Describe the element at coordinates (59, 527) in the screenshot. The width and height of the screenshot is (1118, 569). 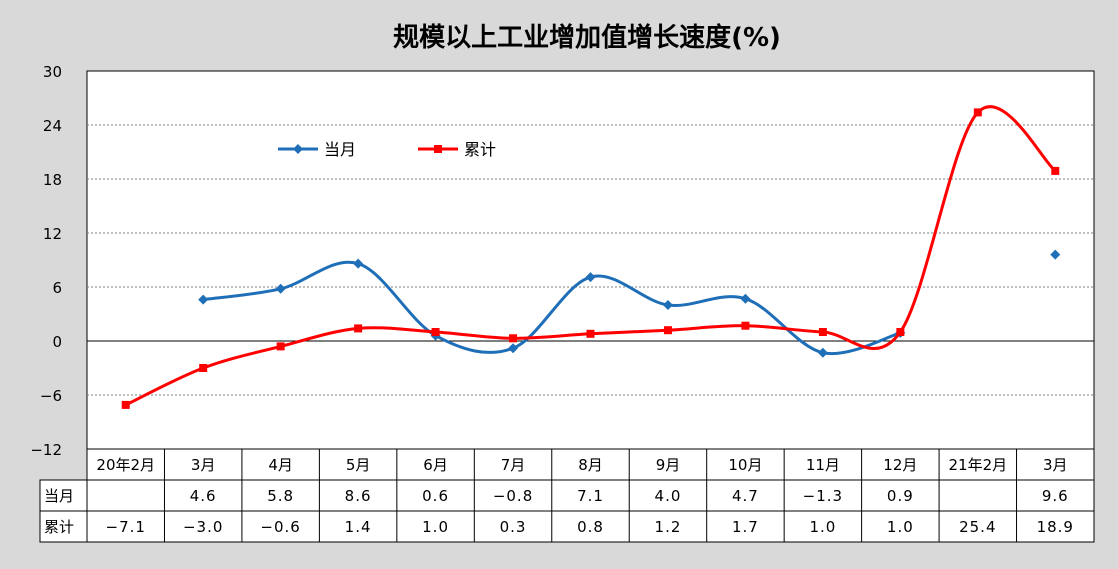
I see `table-row-label: 累计` at that location.